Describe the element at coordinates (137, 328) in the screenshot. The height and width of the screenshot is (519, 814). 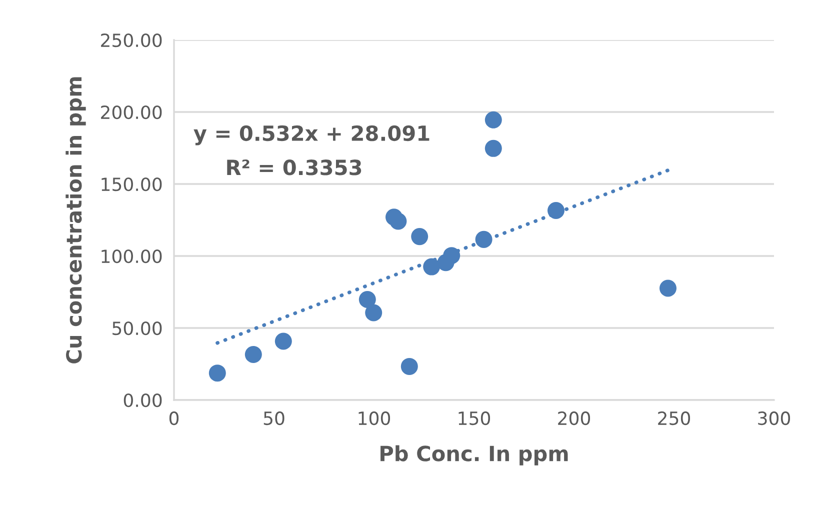
I see `y-tick-label: 50.00` at that location.